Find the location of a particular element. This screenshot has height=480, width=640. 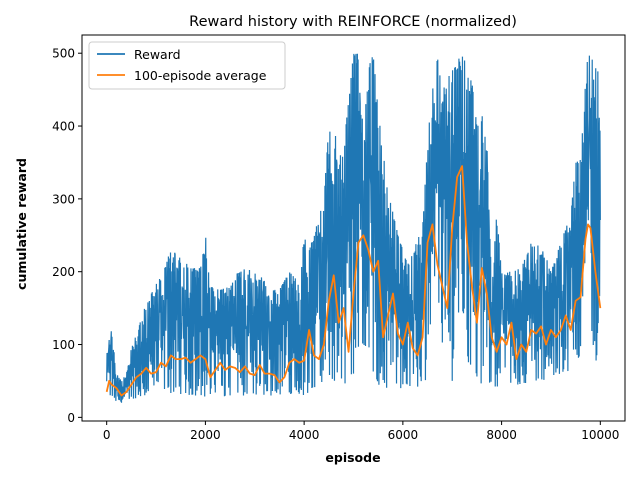

y-tick-label: 500 is located at coordinates (63, 54).